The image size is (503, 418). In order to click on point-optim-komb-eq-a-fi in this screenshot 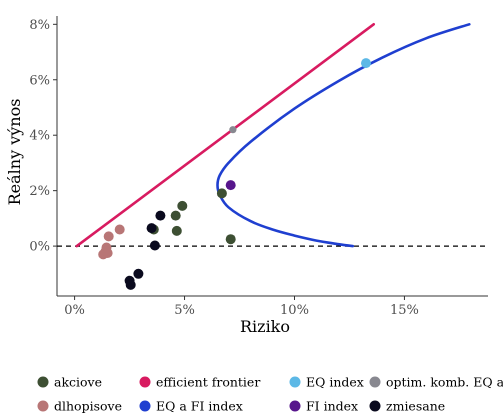, I will do `click(233, 130)`.